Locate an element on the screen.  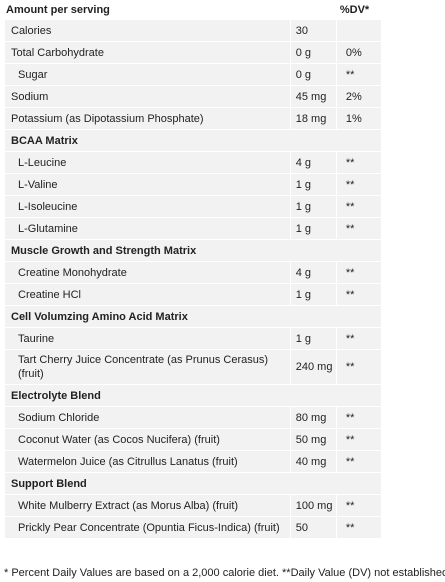
section-title: Support Blend is located at coordinates (193, 483).